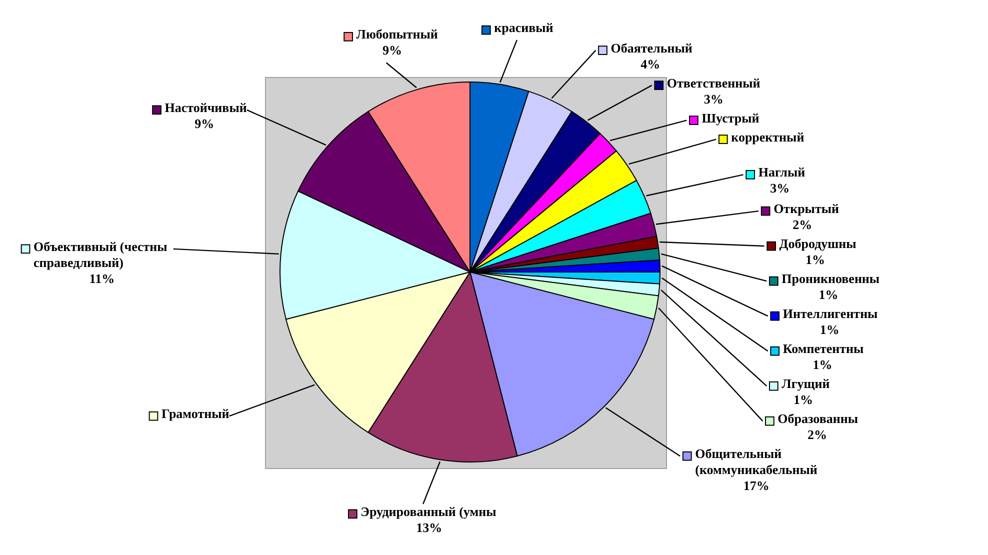  What do you see at coordinates (756, 486) in the screenshot?
I see `data-label: 17%` at bounding box center [756, 486].